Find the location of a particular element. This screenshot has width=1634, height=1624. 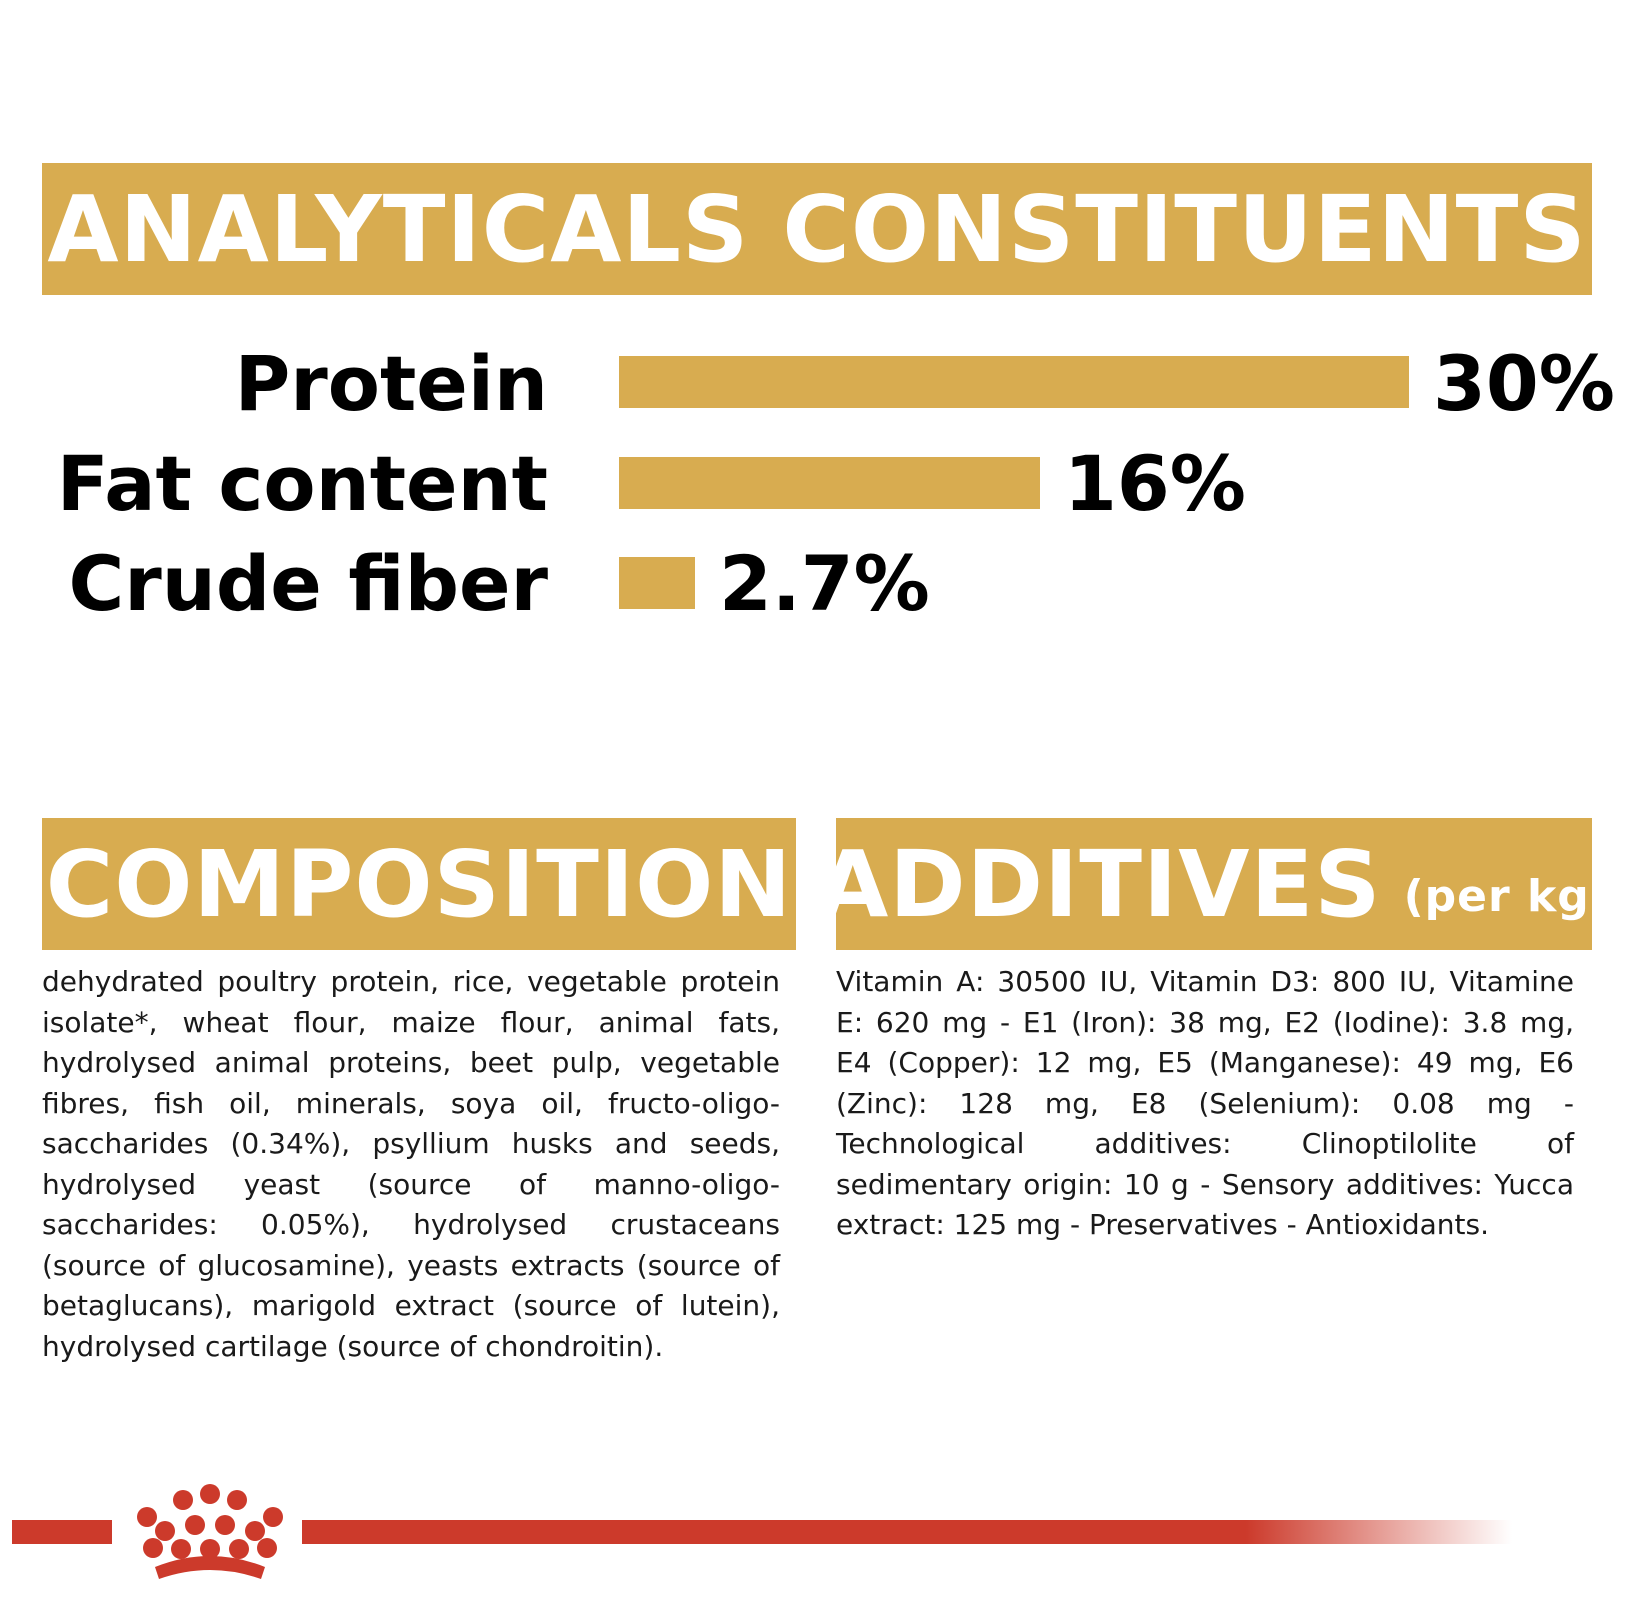

analyticals-title: ANALYTICALS CONSTITUENTS is located at coordinates (817, 229).